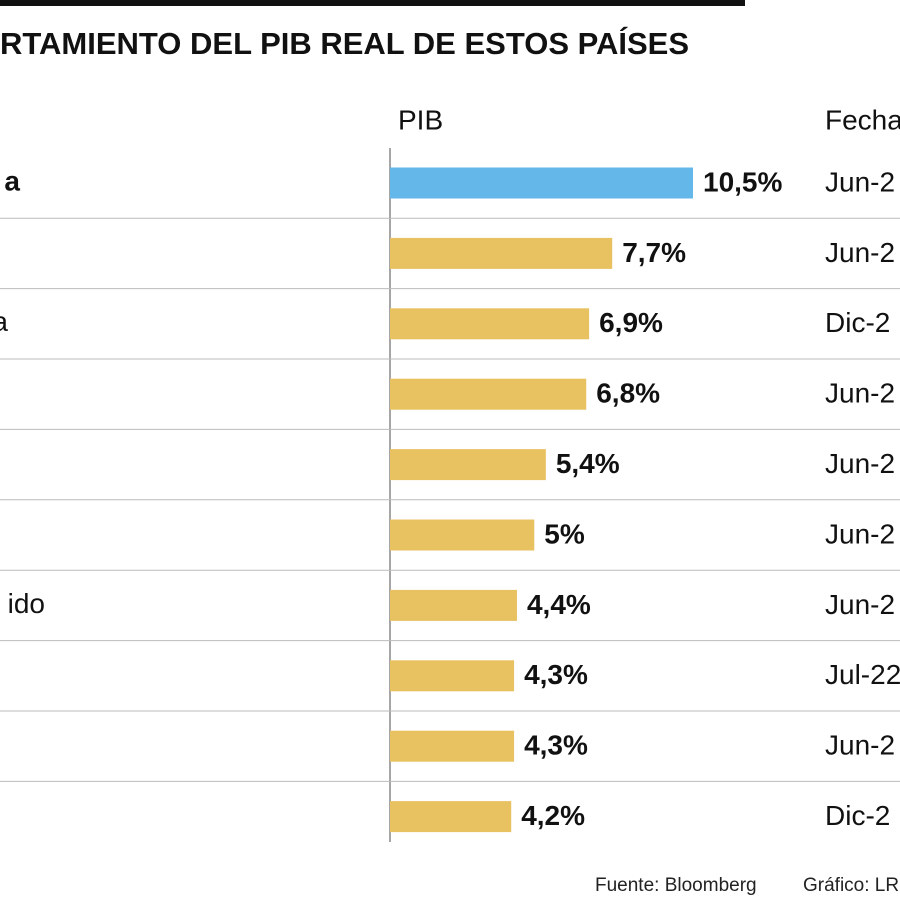 The width and height of the screenshot is (900, 900). What do you see at coordinates (553, 815) in the screenshot?
I see `value-label: 4,2%` at bounding box center [553, 815].